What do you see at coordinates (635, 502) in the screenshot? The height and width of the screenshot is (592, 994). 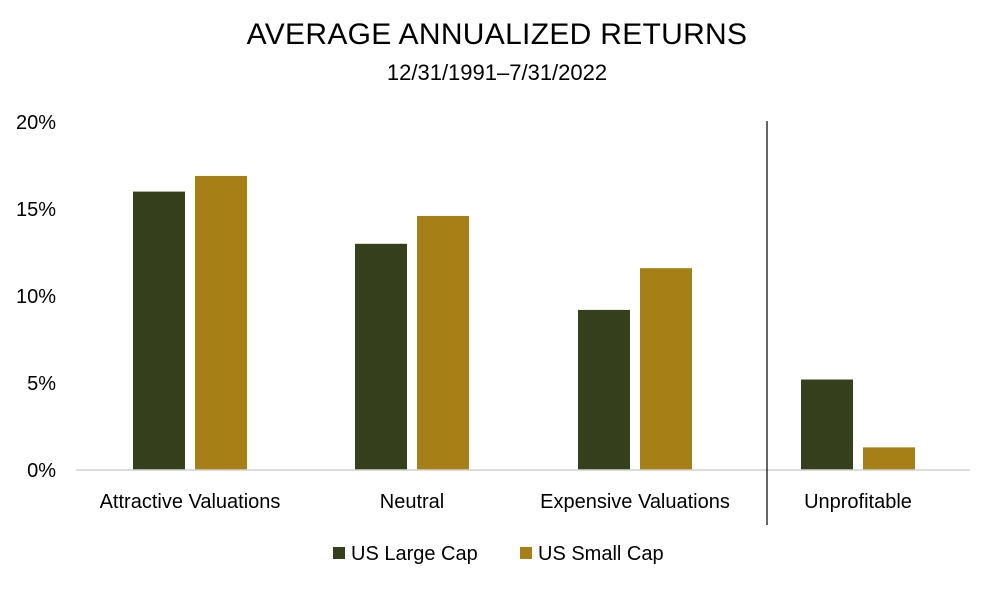 I see `x-category-label: Expensive Valuations` at bounding box center [635, 502].